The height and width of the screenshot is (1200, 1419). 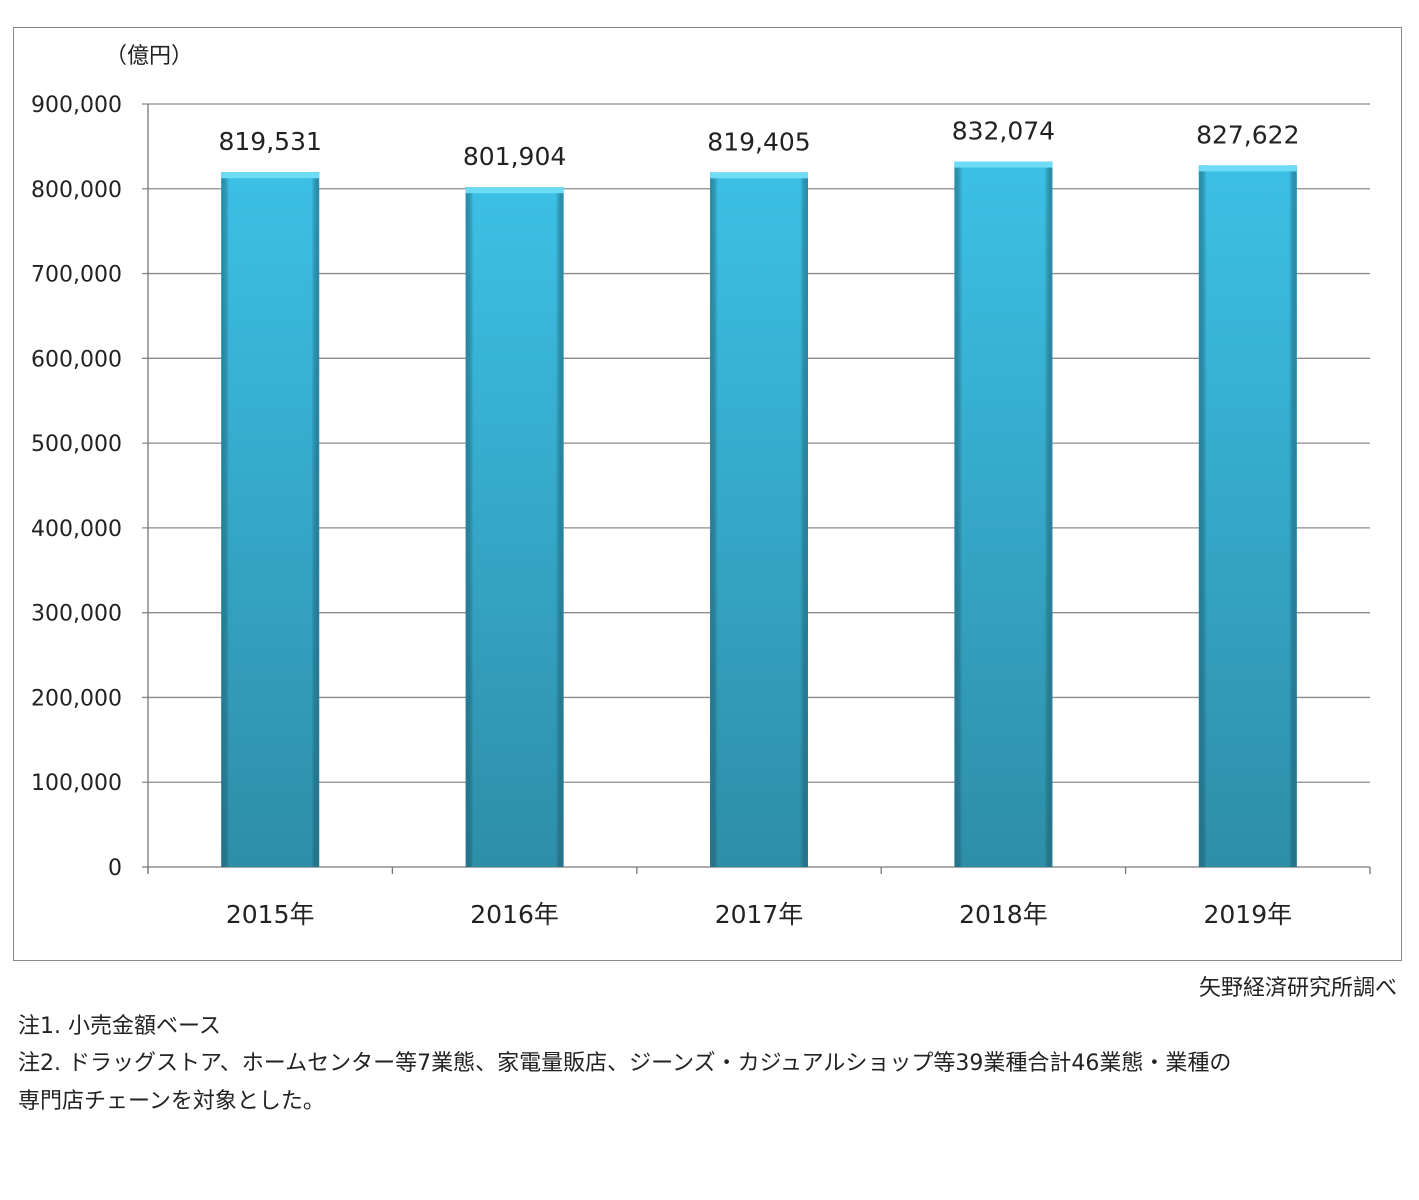 What do you see at coordinates (1247, 134) in the screenshot?
I see `data-label: 827,622` at bounding box center [1247, 134].